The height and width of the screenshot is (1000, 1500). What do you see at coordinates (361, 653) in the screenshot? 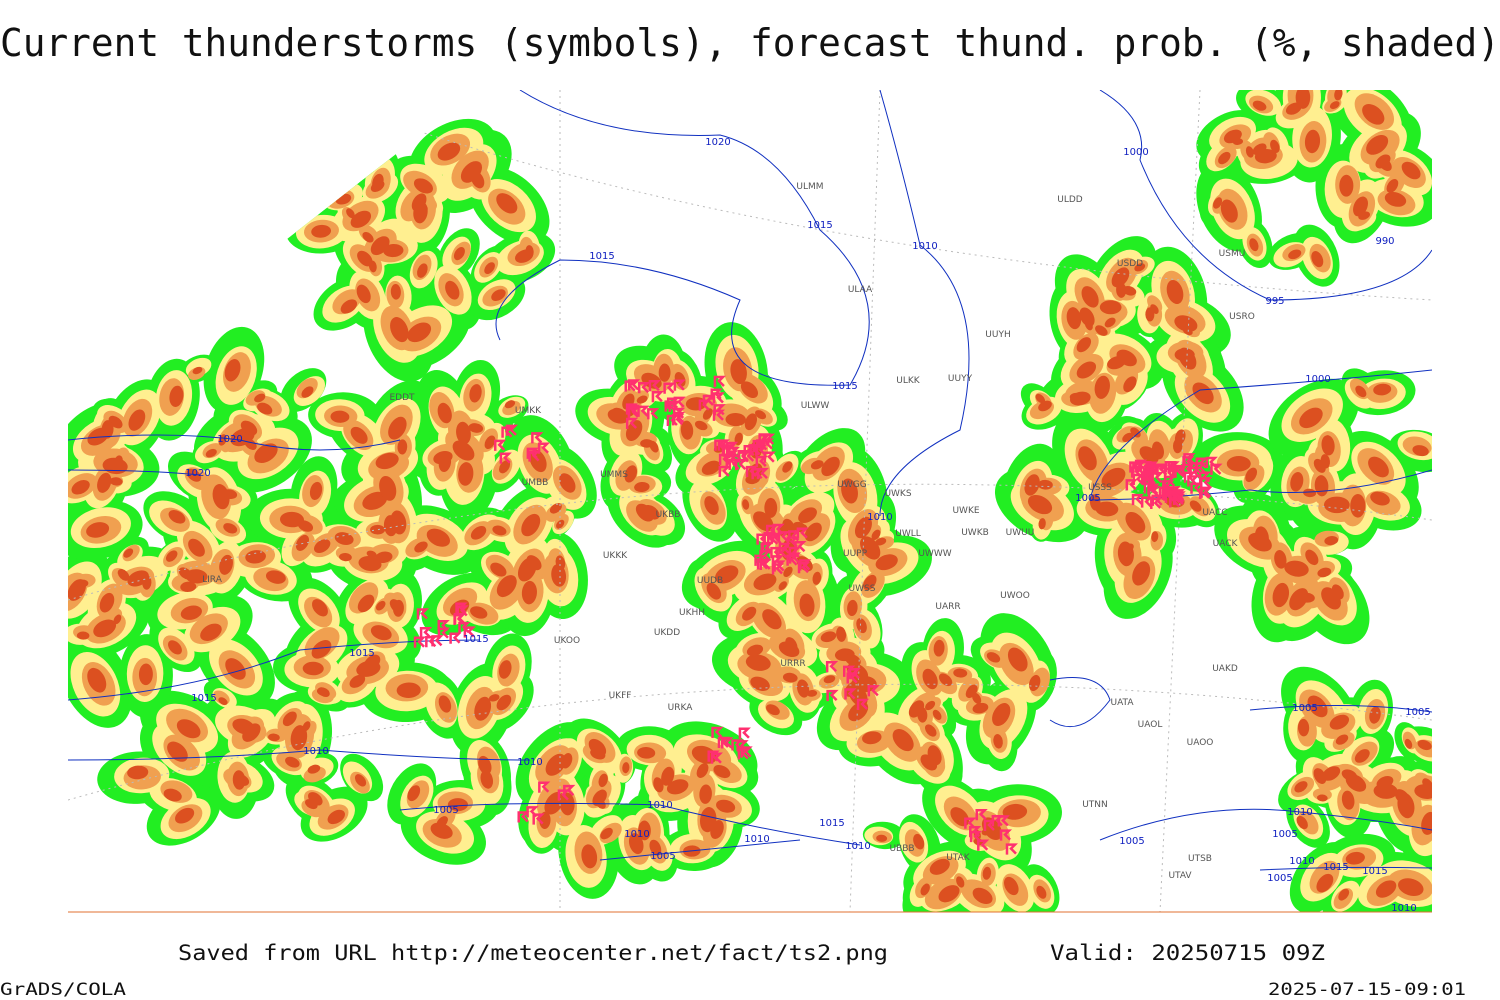
I see `isobar-label: 1015` at bounding box center [361, 653].